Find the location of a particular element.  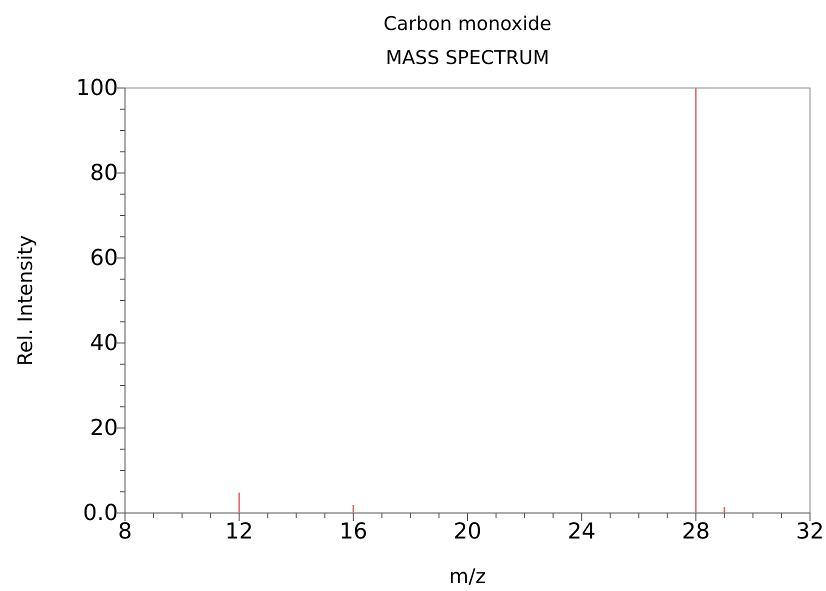

y-tick-label: 40 is located at coordinates (104, 343).